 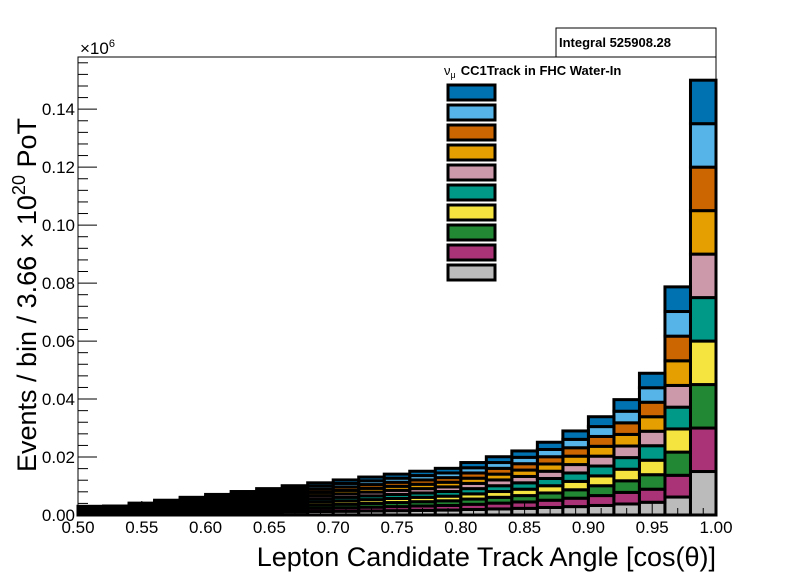 I want to click on y-title-exponent: 20, so click(x=19, y=185).